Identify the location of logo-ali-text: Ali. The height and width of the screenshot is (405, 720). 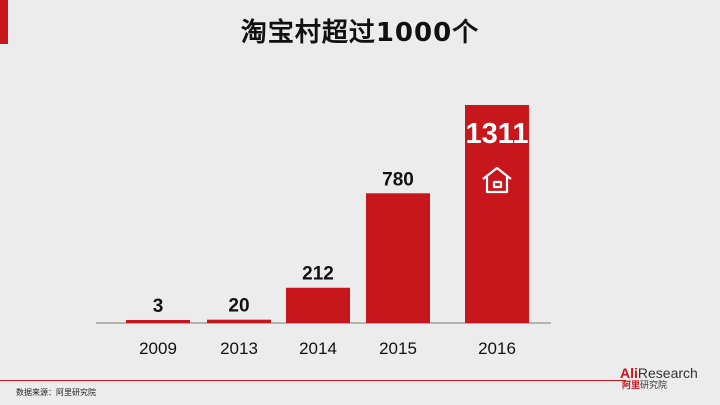
(629, 373).